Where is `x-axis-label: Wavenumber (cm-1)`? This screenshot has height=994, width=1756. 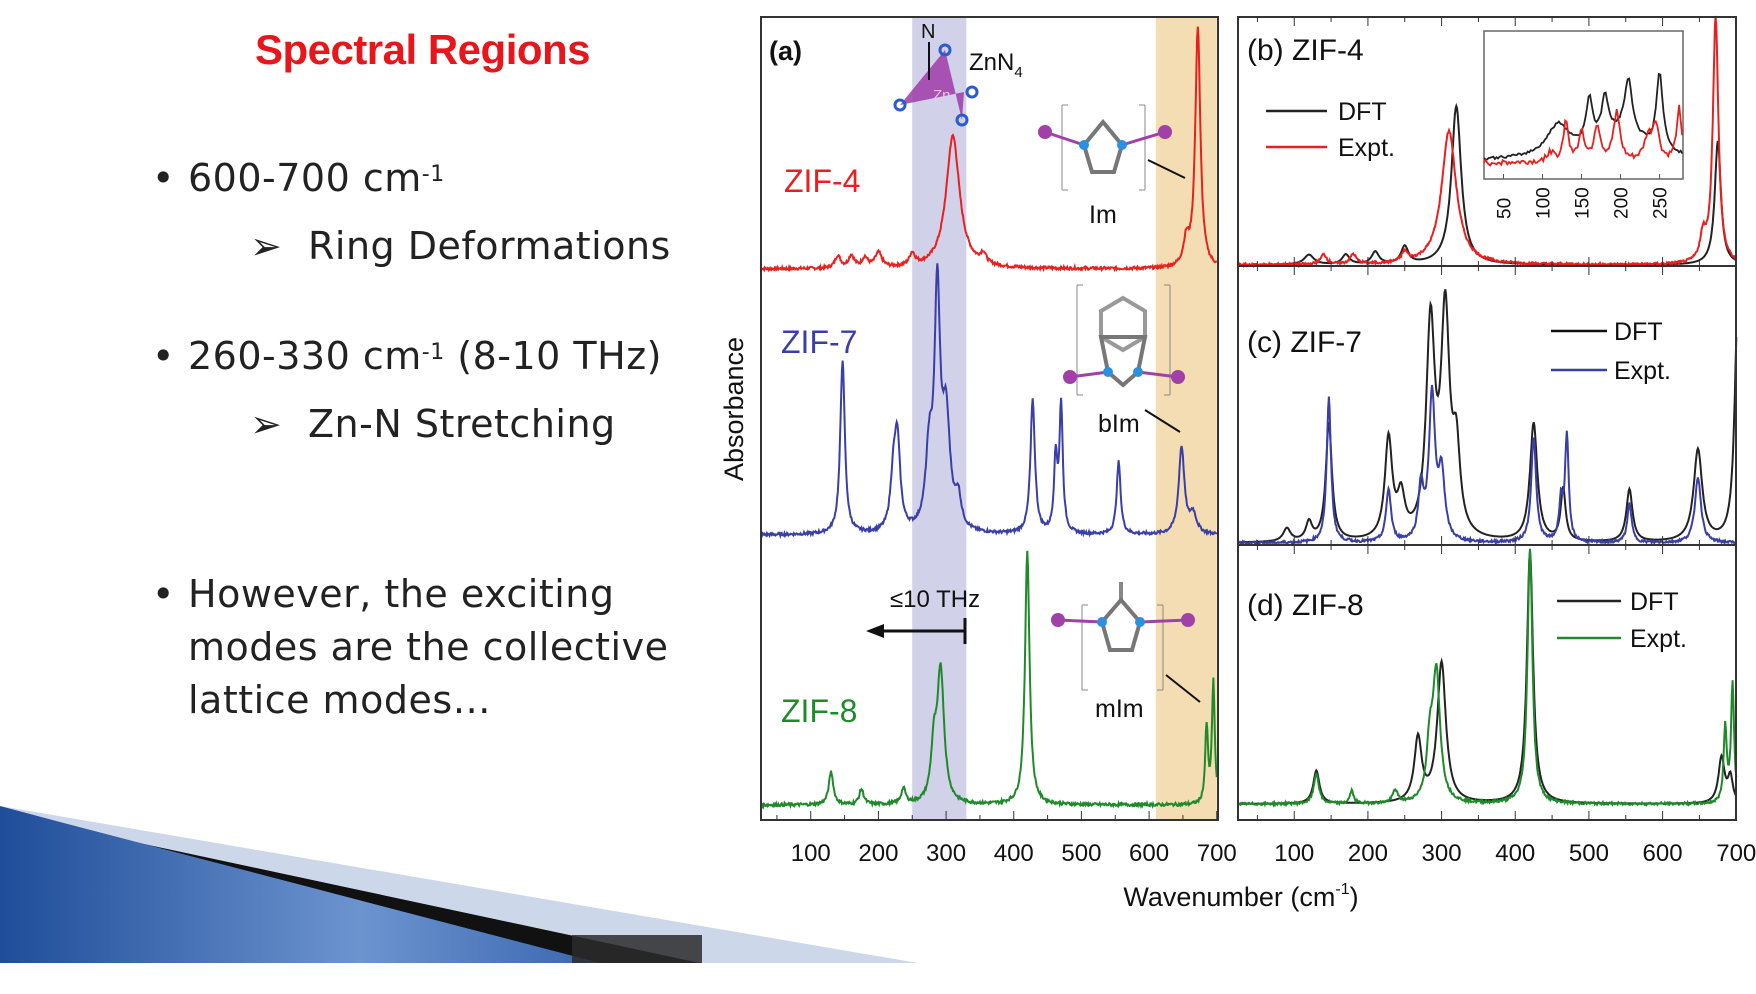
x-axis-label: Wavenumber (cm-1) is located at coordinates (1240, 896).